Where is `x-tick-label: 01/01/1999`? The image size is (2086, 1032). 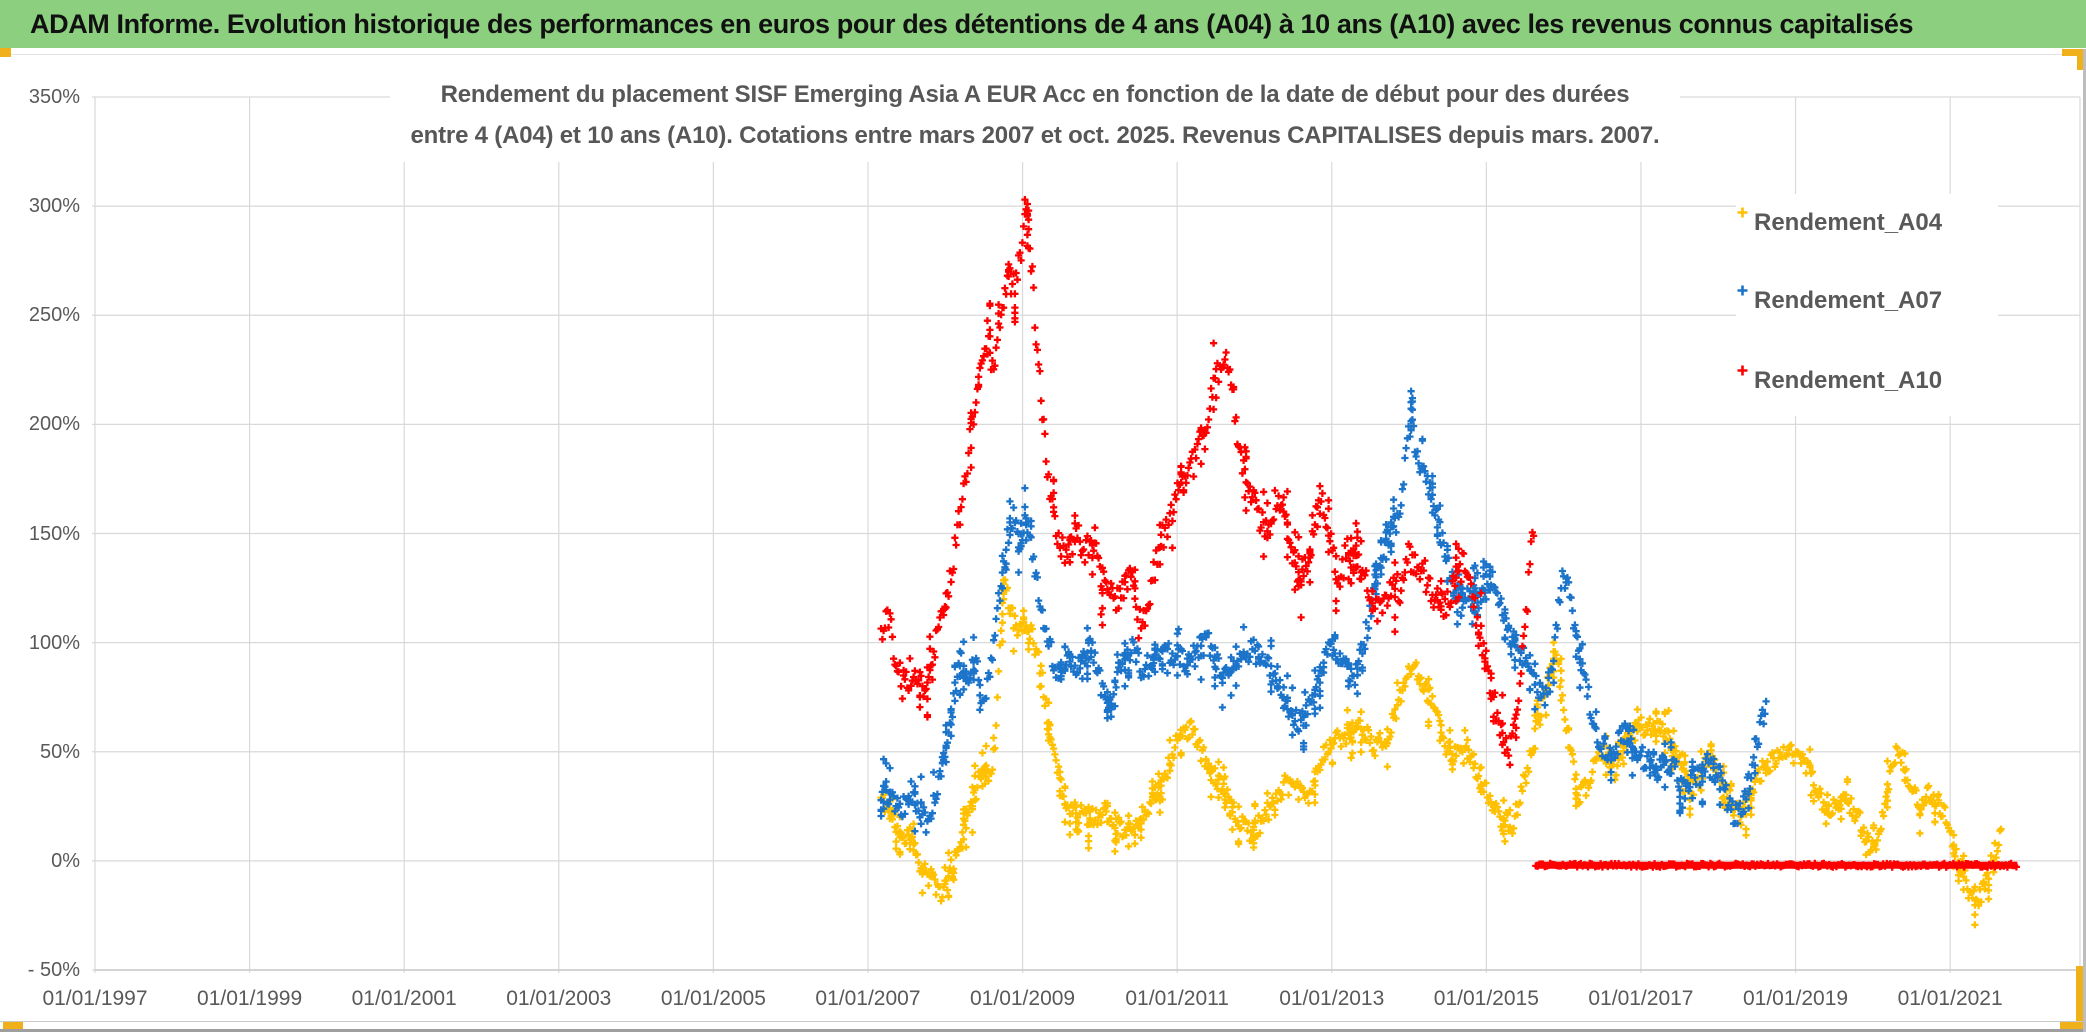 x-tick-label: 01/01/1999 is located at coordinates (250, 998).